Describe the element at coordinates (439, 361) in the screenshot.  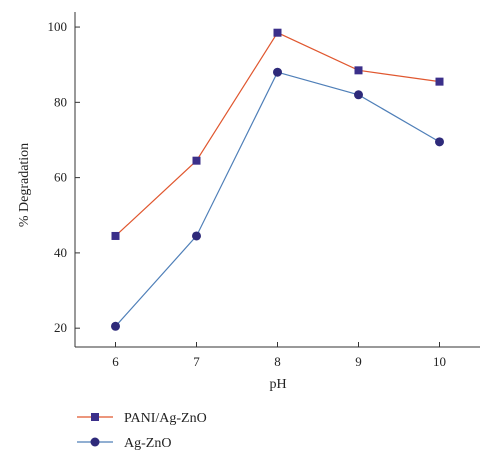
I see `x-tick-label: 10` at that location.